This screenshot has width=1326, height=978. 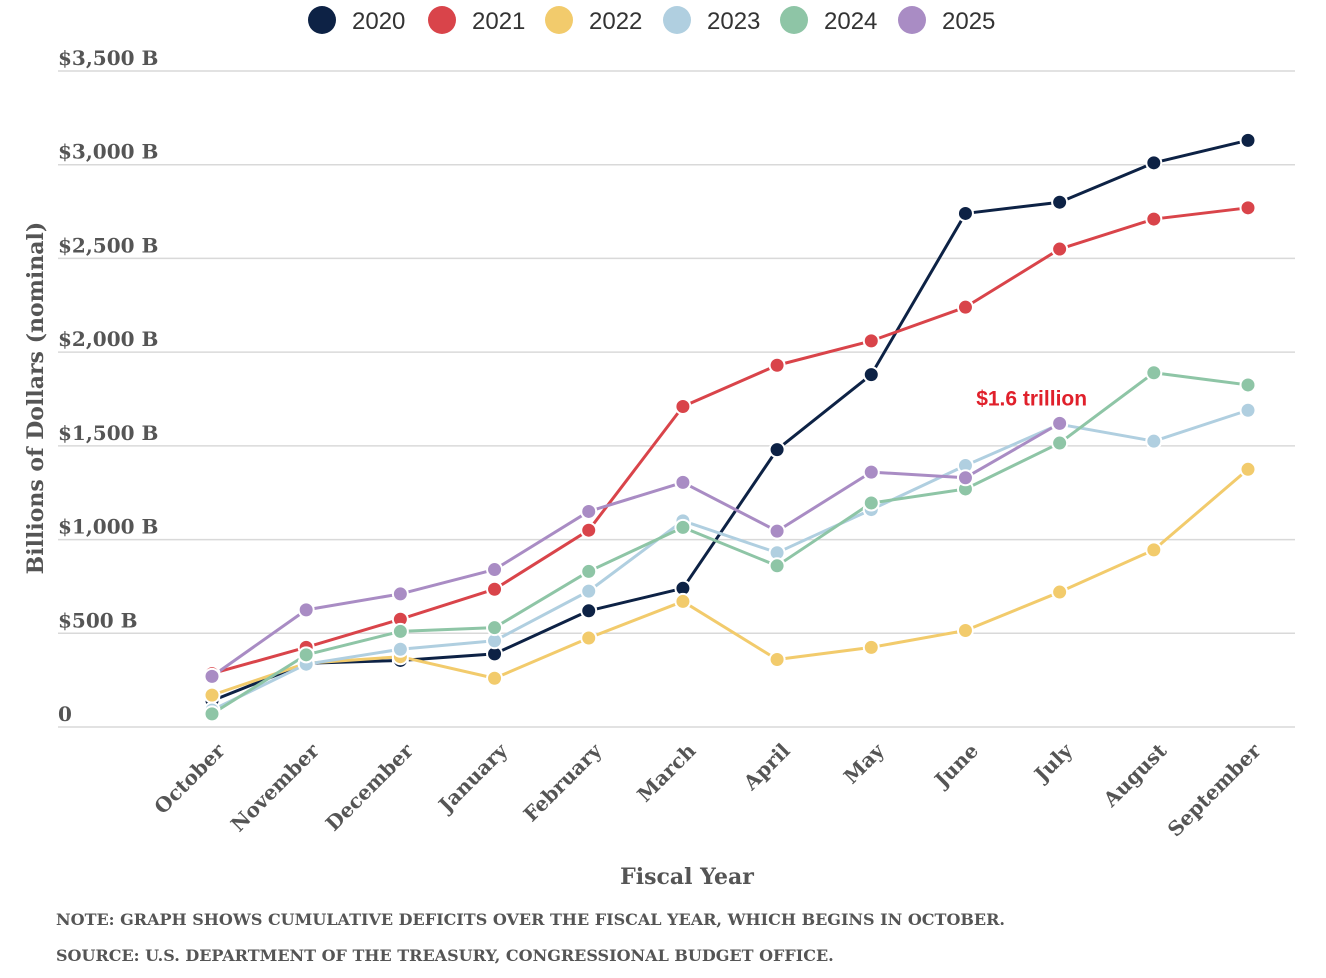 I want to click on legend-item-2024: 2024, so click(x=828, y=20).